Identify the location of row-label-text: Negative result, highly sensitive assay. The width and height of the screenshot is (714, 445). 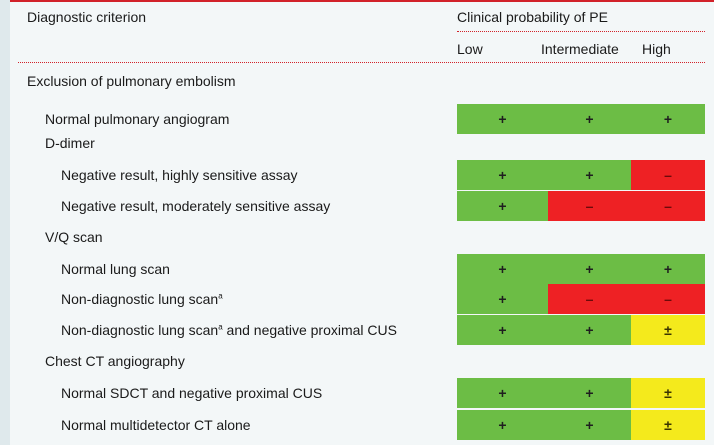
(179, 175).